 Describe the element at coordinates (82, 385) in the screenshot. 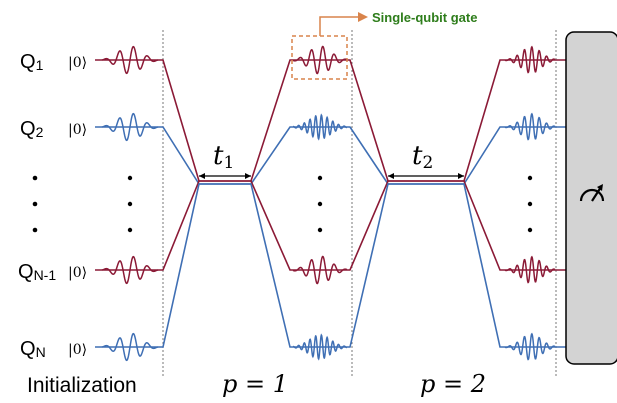

I see `label-initialization: Initialization` at that location.